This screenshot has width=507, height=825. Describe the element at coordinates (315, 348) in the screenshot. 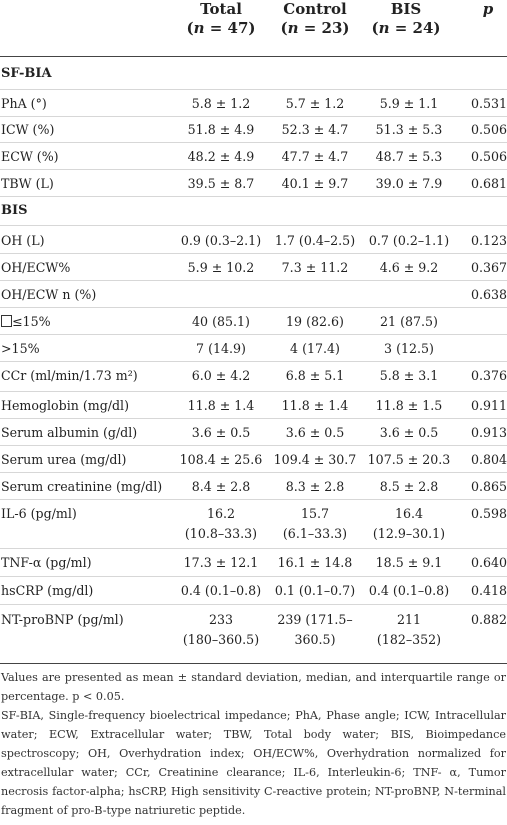

I see `cell-control: 4 (17.4)` at that location.